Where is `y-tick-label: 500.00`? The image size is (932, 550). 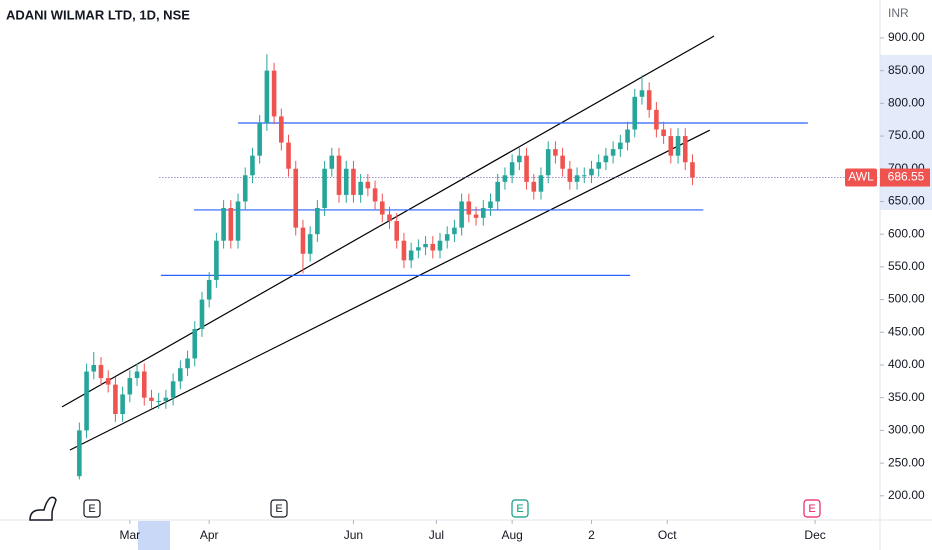 y-tick-label: 500.00 is located at coordinates (906, 299).